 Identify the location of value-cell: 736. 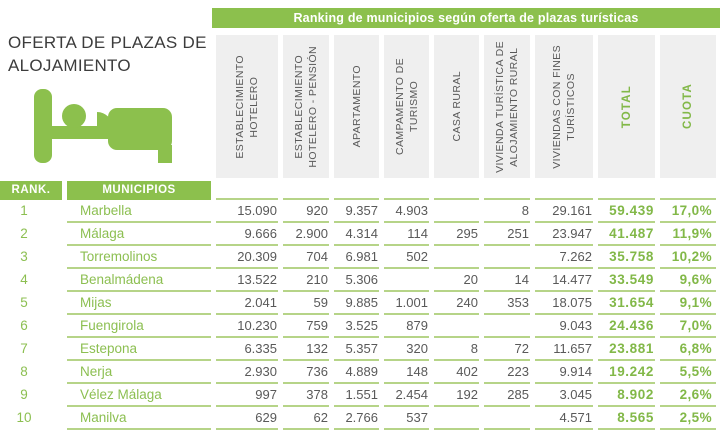
(306, 372).